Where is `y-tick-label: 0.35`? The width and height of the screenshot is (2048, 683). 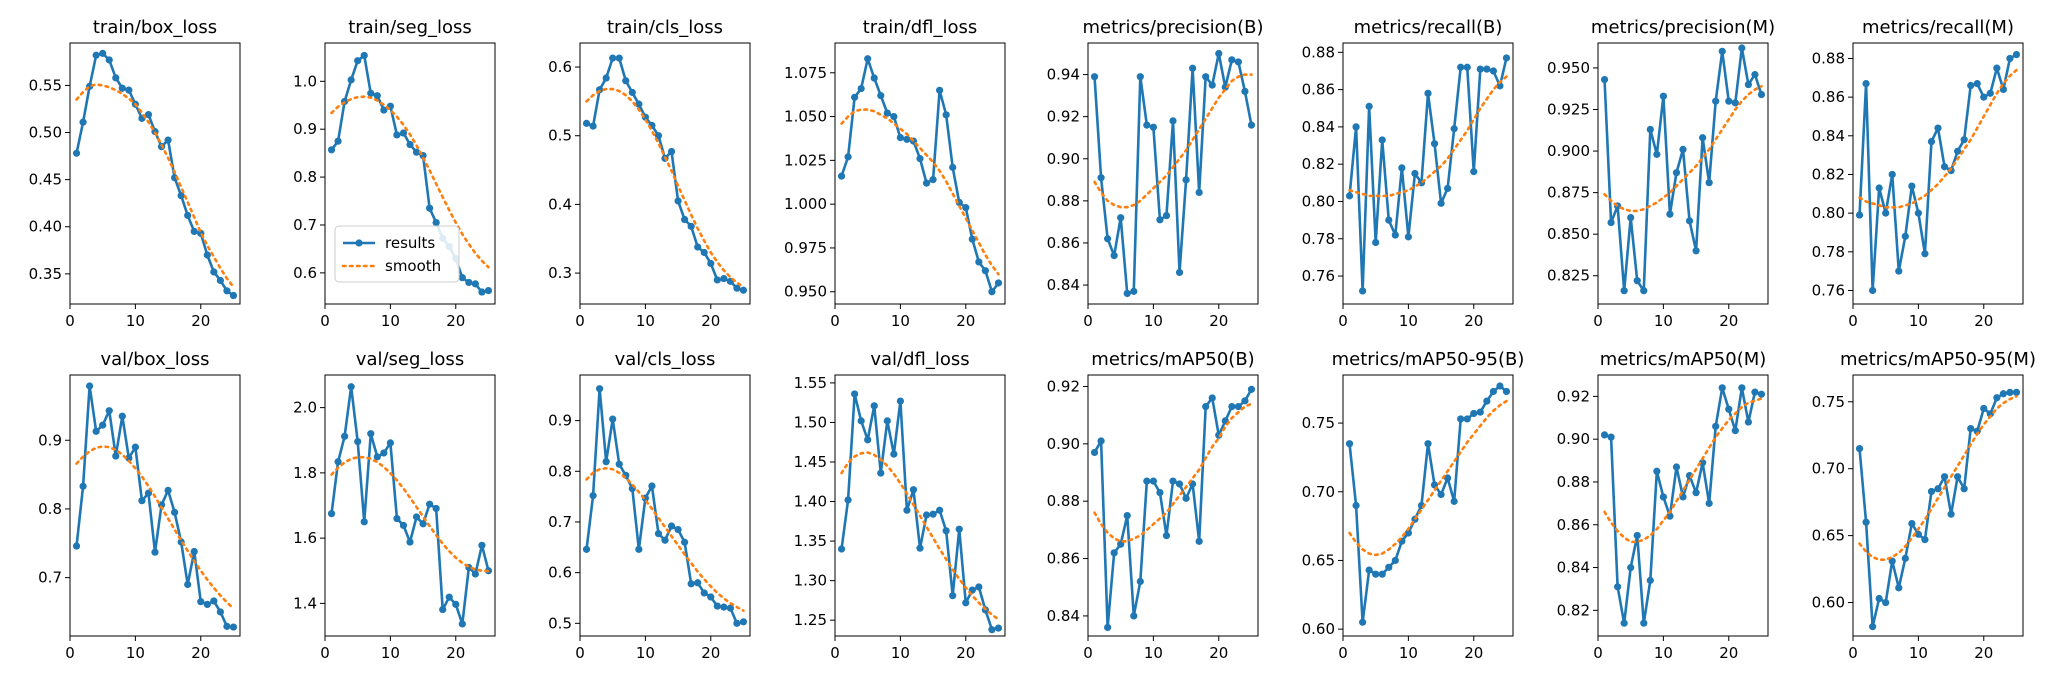
y-tick-label: 0.35 is located at coordinates (45, 274).